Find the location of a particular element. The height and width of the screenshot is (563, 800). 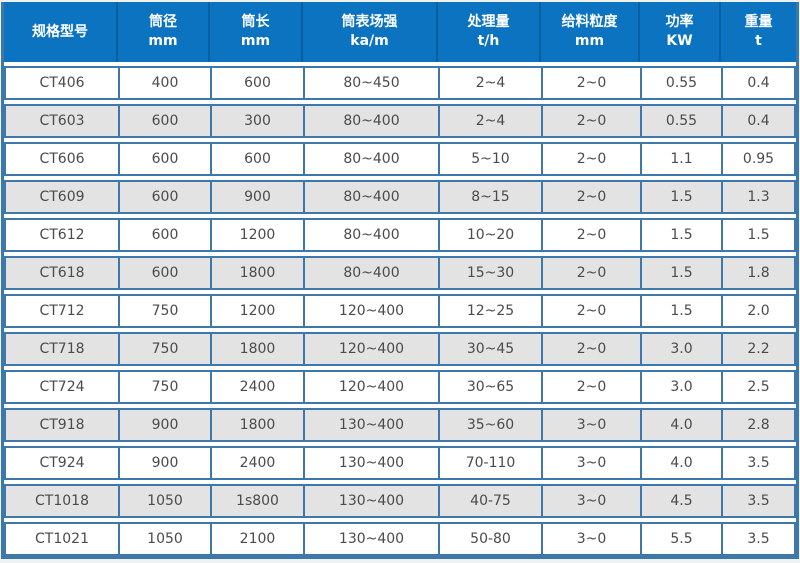

table-row: CT1021 1050 2100 130~400 50-80 3~0 5.5 3.5 is located at coordinates (400, 539).